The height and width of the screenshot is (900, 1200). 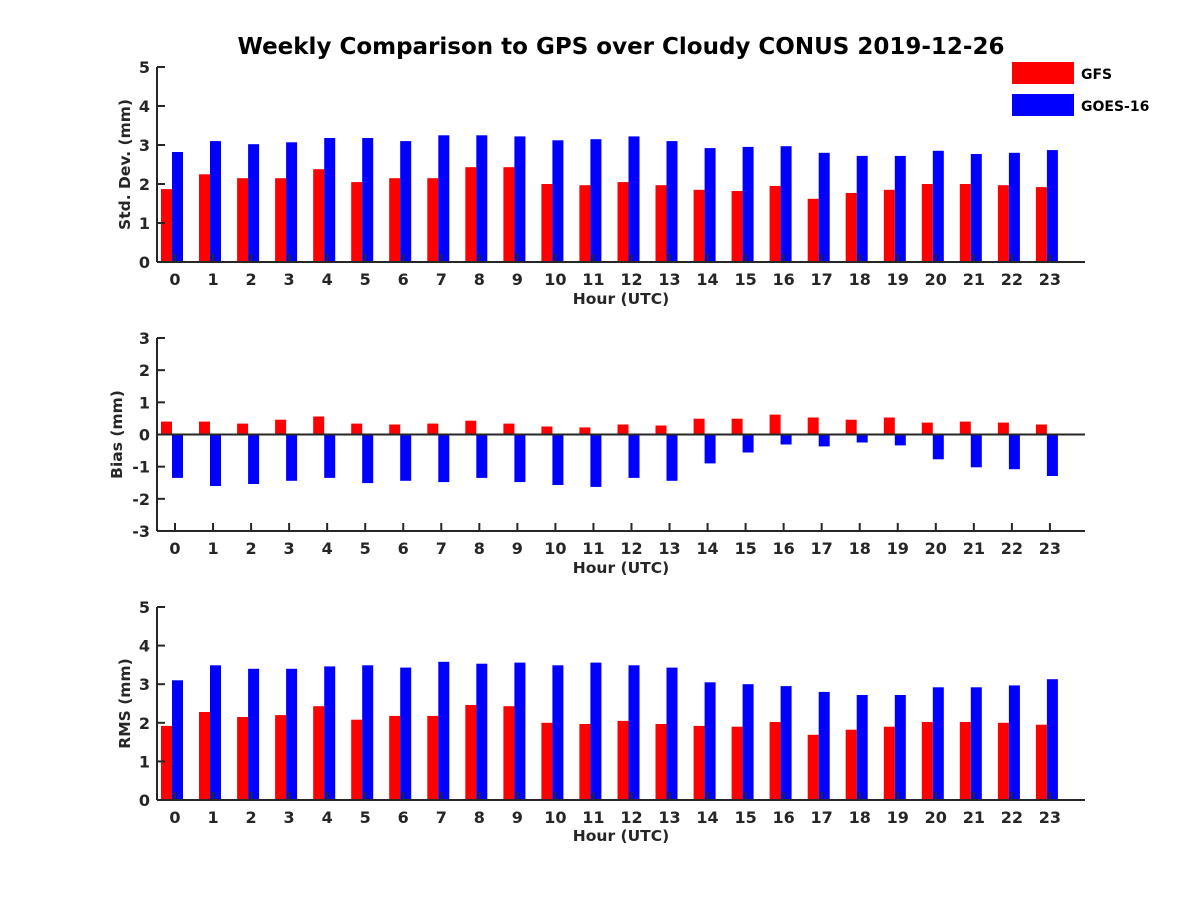 What do you see at coordinates (144, 67) in the screenshot?
I see `y-tick-label: 5` at bounding box center [144, 67].